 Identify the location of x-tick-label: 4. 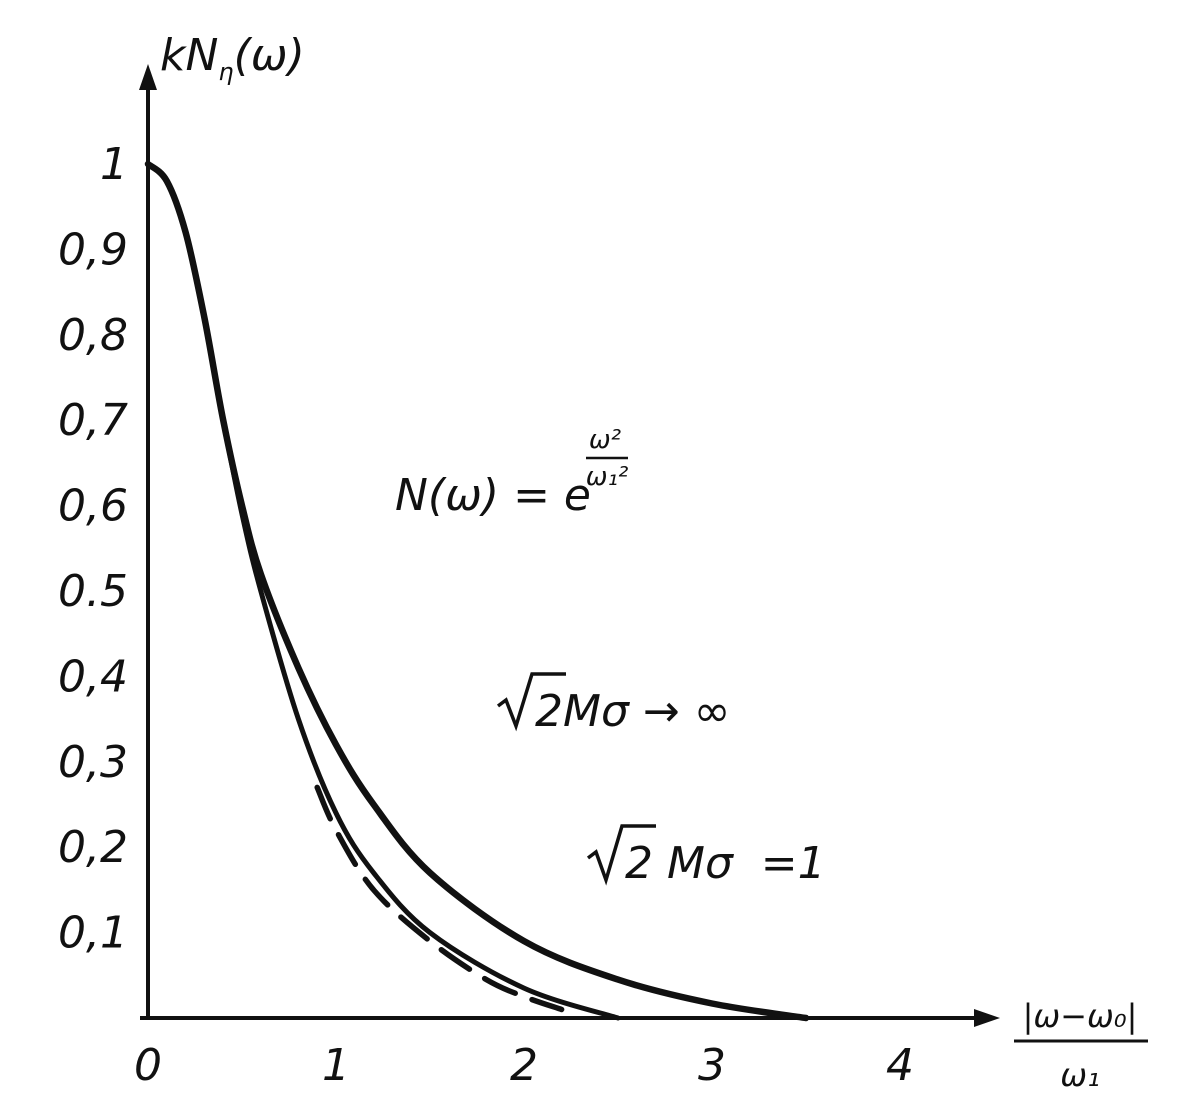
(900, 1065).